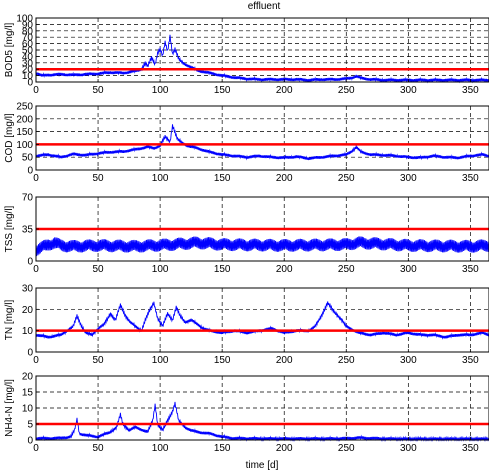  Describe the element at coordinates (30, 425) in the screenshot. I see `y-tick-label: 5` at that location.